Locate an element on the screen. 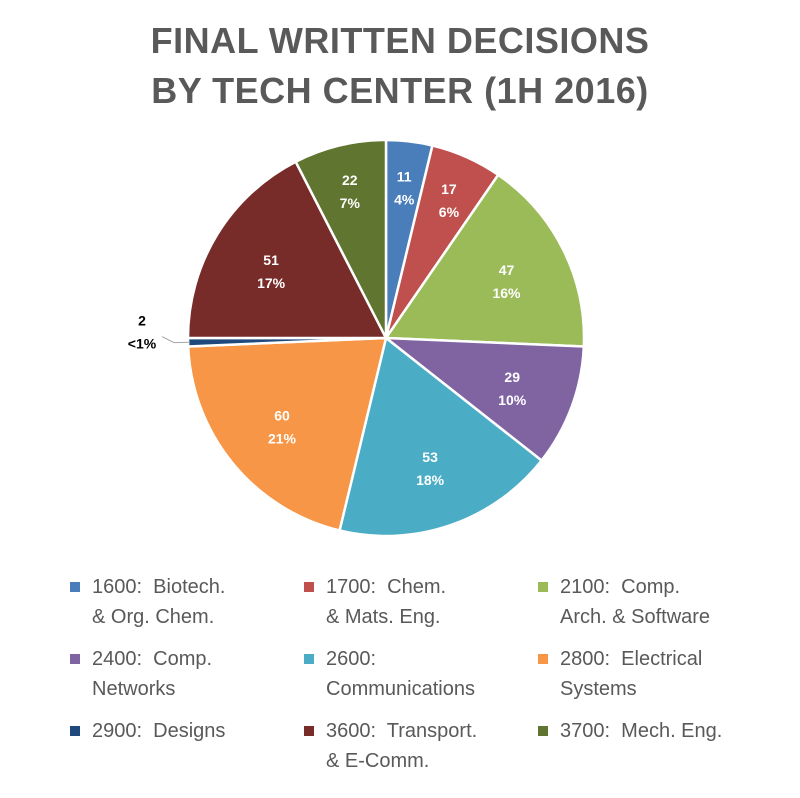  legend-label-6-line-0: 2900: Designs is located at coordinates (159, 731).